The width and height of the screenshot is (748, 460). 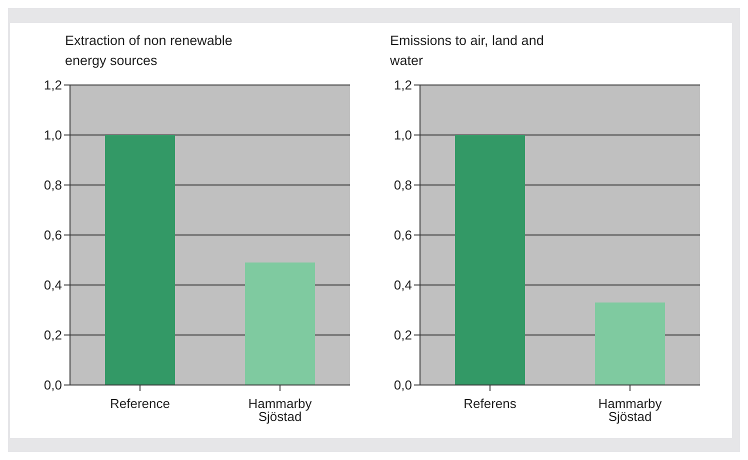 What do you see at coordinates (467, 51) in the screenshot?
I see `chart-title: Emissions to air, land and water` at bounding box center [467, 51].